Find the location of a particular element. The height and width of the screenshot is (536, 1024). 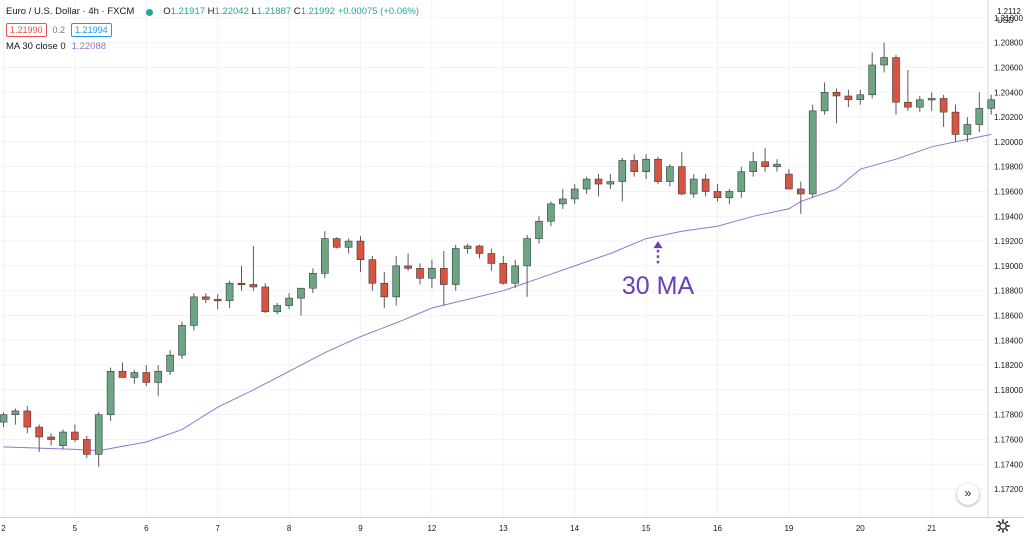

price-axis-header: 1.2112 USD is located at coordinates (1009, 16).